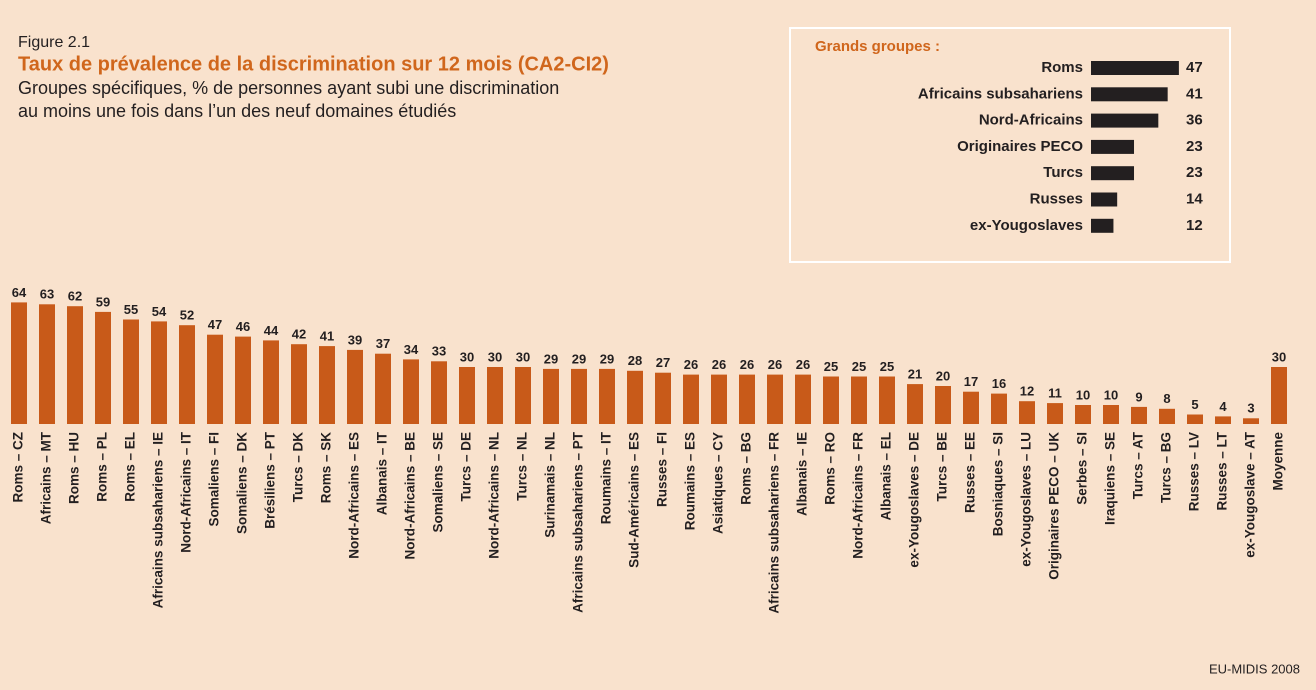 The height and width of the screenshot is (690, 1316). What do you see at coordinates (1223, 406) in the screenshot?
I see `value-label: 4` at bounding box center [1223, 406].